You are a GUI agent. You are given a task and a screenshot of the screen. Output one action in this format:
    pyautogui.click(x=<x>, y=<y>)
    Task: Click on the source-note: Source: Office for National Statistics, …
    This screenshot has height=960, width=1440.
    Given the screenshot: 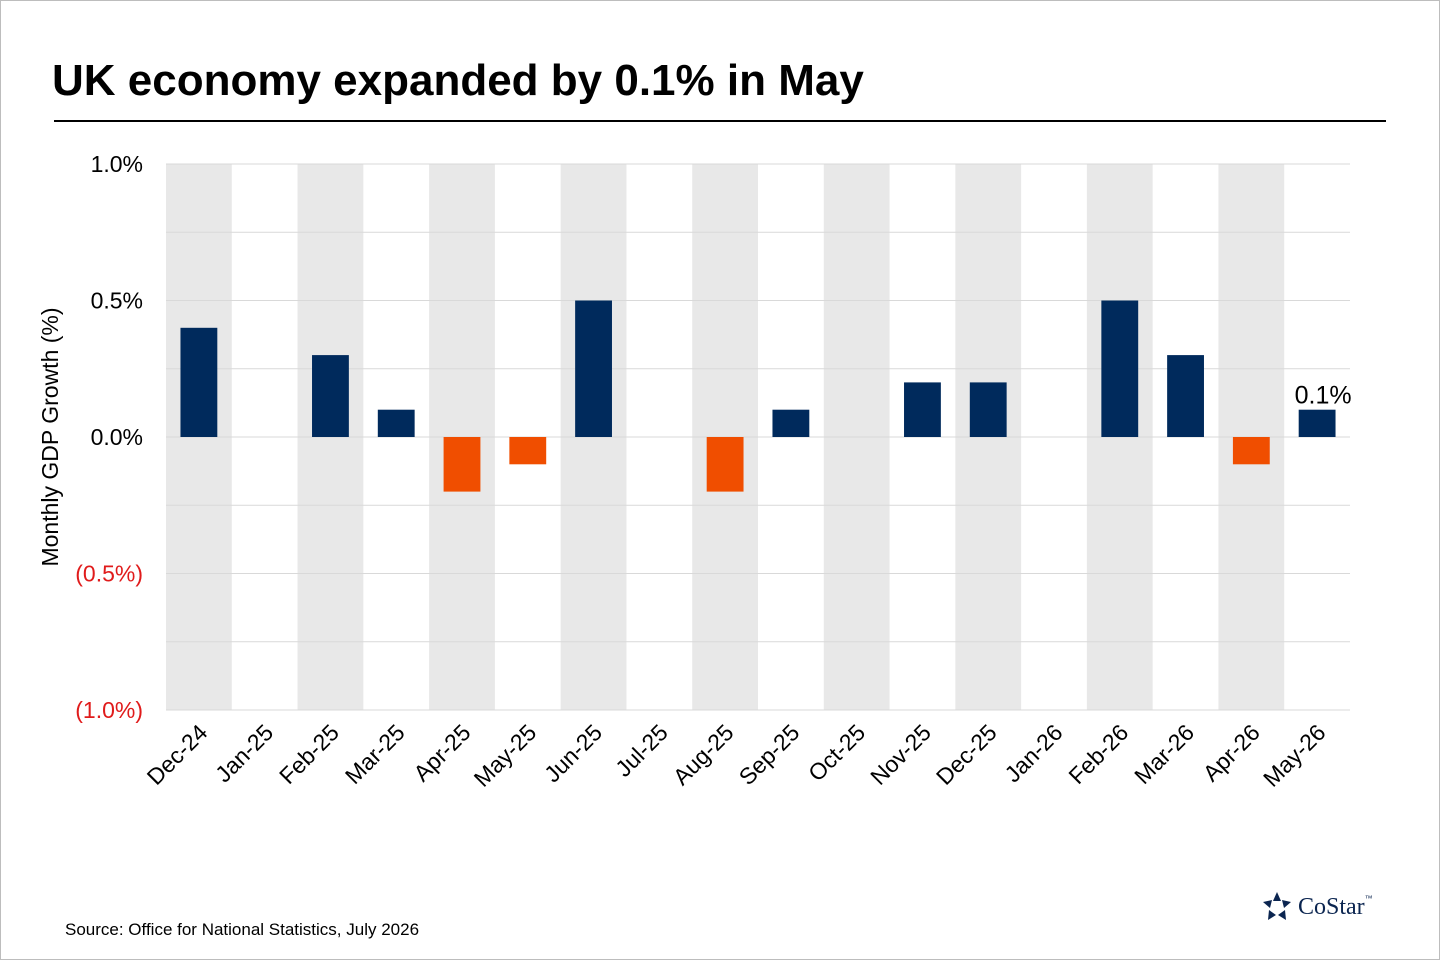 What is the action you would take?
    pyautogui.click(x=242, y=929)
    